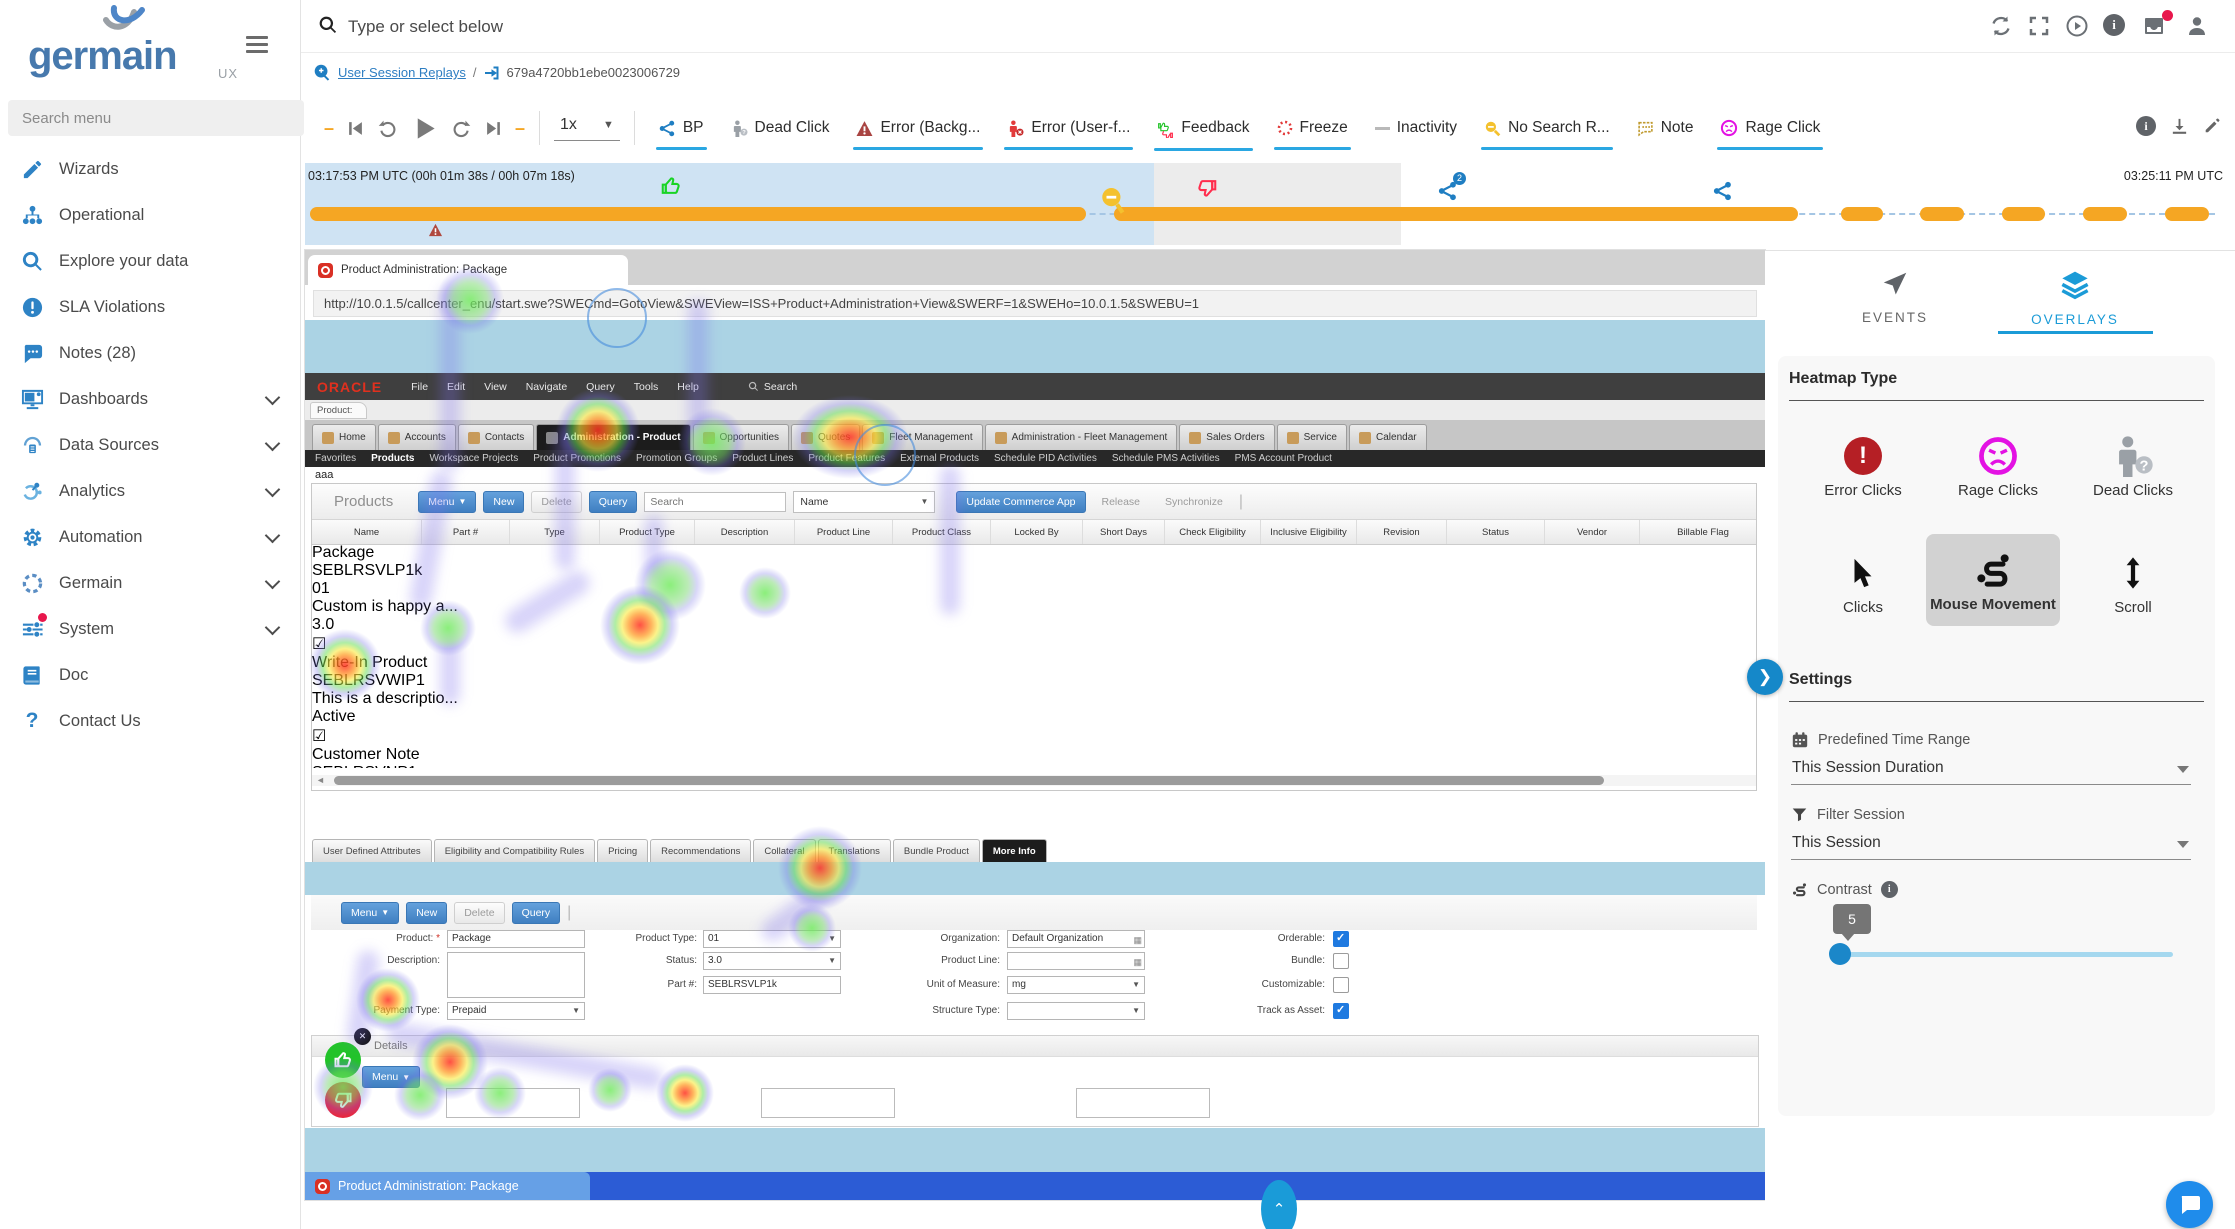  Describe the element at coordinates (456, 386) in the screenshot. I see `menu-edit: Edit` at that location.